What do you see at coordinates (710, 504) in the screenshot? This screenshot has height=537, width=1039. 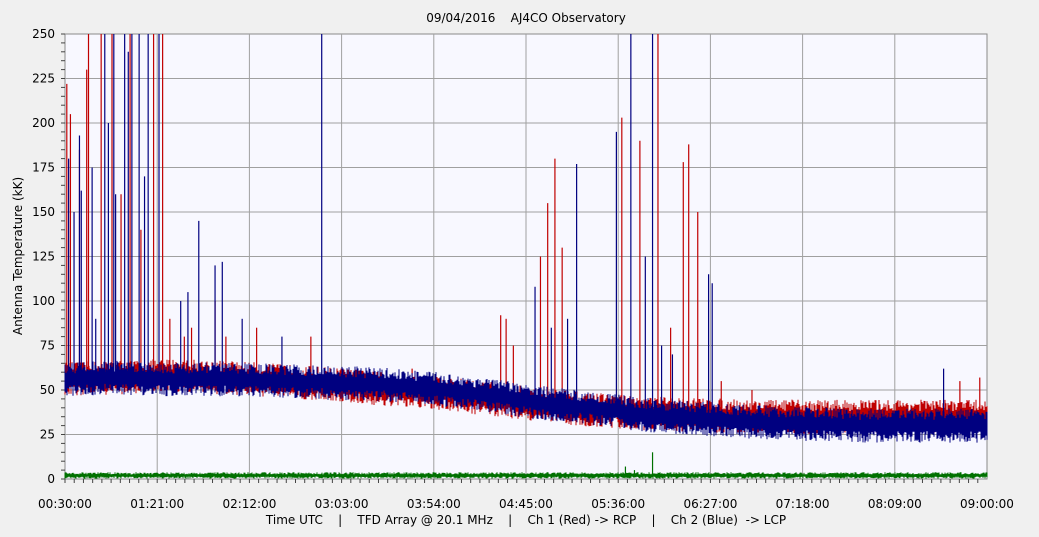 I see `x-tick-label: 06:27:00` at bounding box center [710, 504].